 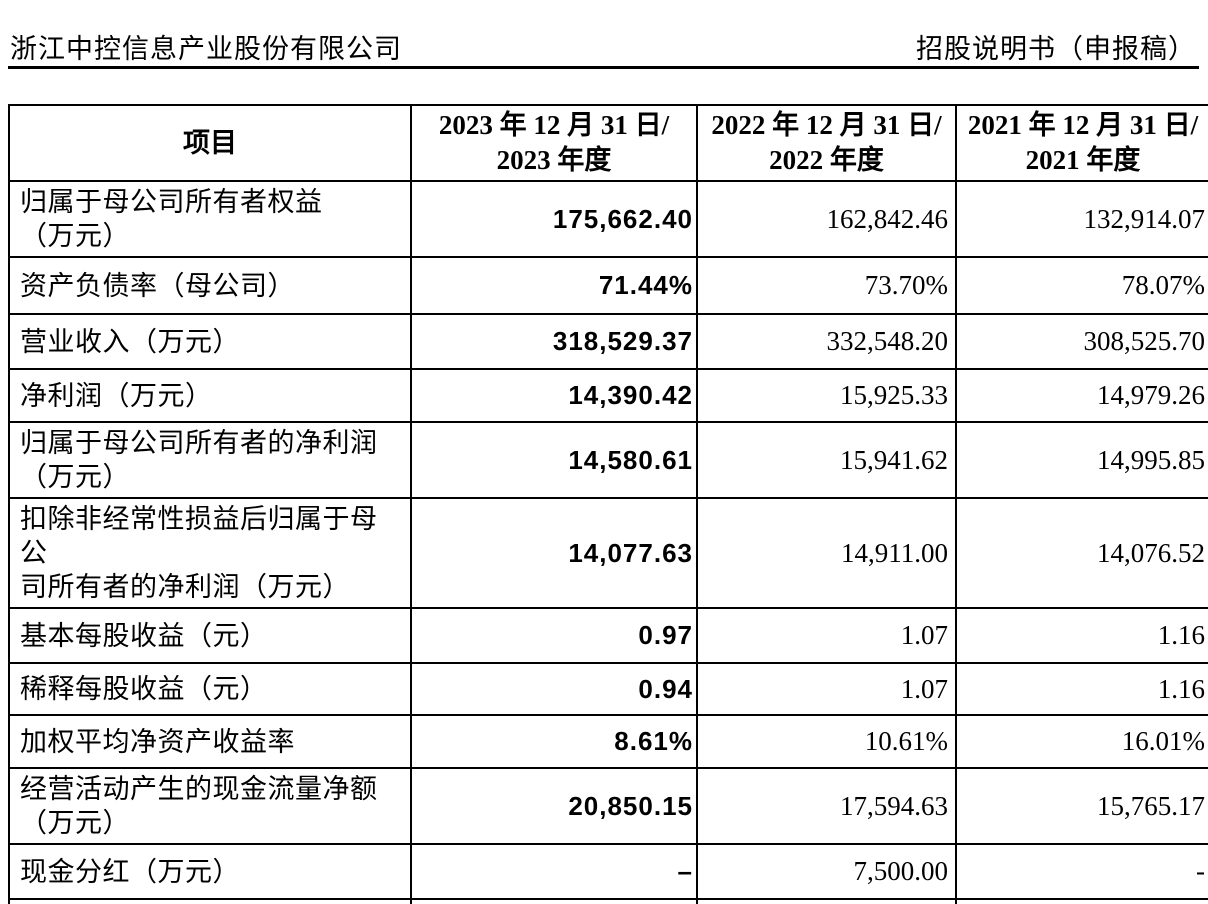 What do you see at coordinates (826, 395) in the screenshot?
I see `value-2022: 15,925.33` at bounding box center [826, 395].